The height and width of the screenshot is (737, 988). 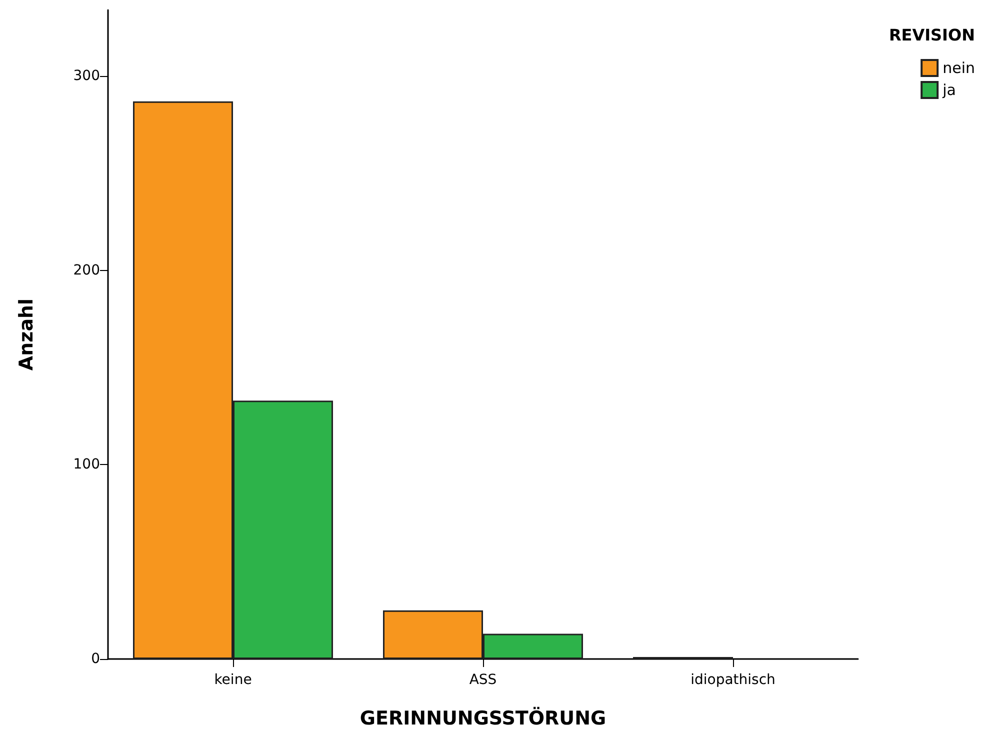 I want to click on x-tick-label: keine, so click(x=233, y=680).